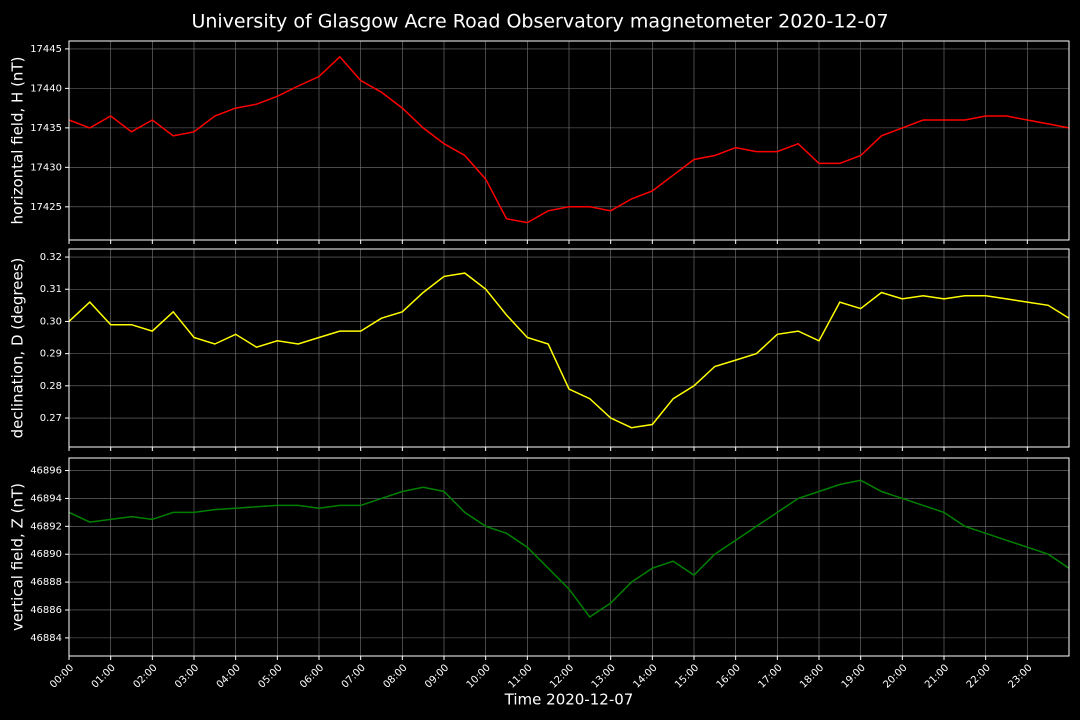 The image size is (1080, 720). I want to click on y-axis-label: horizontal field, H (nT), so click(18, 141).